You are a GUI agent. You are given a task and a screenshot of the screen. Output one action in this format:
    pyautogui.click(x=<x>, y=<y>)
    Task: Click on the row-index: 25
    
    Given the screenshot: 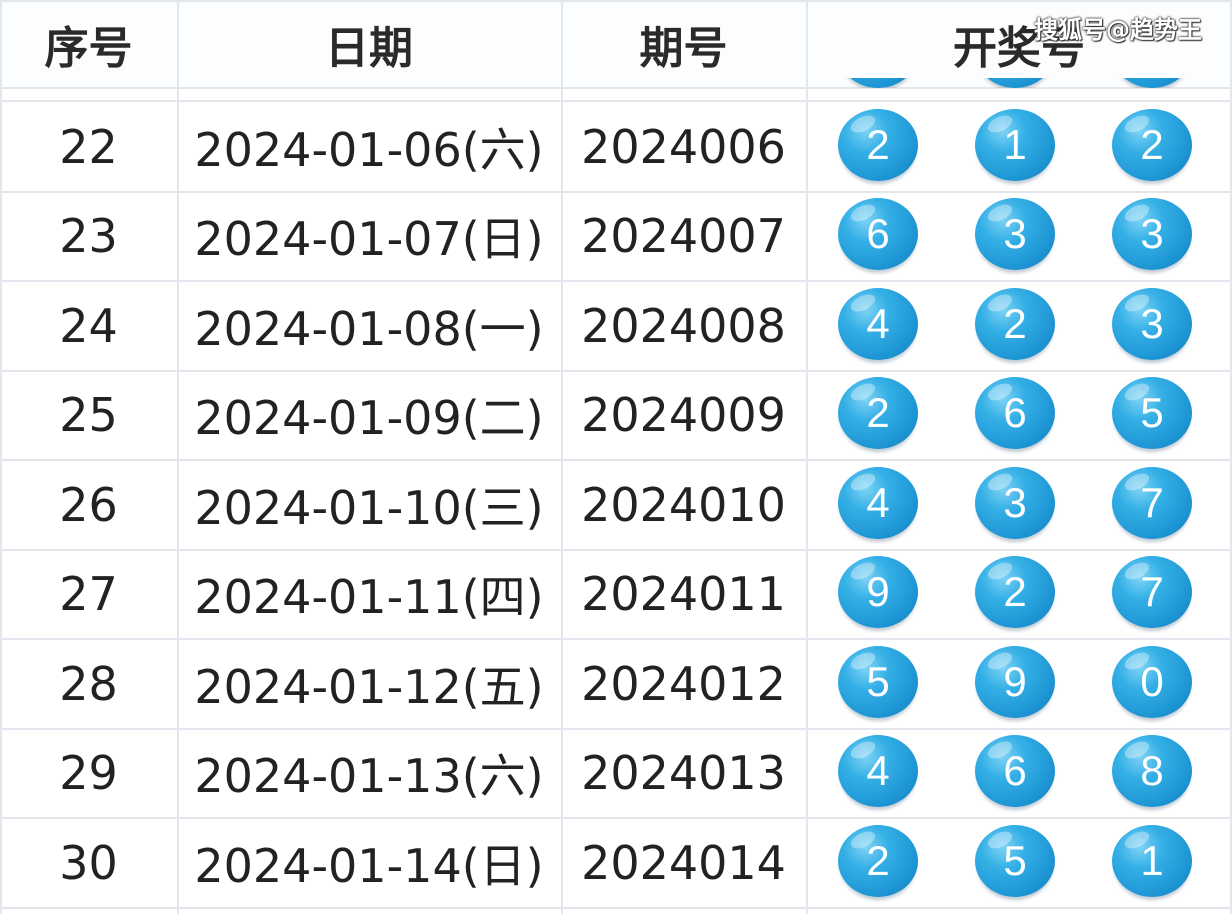 What is the action you would take?
    pyautogui.click(x=88, y=415)
    